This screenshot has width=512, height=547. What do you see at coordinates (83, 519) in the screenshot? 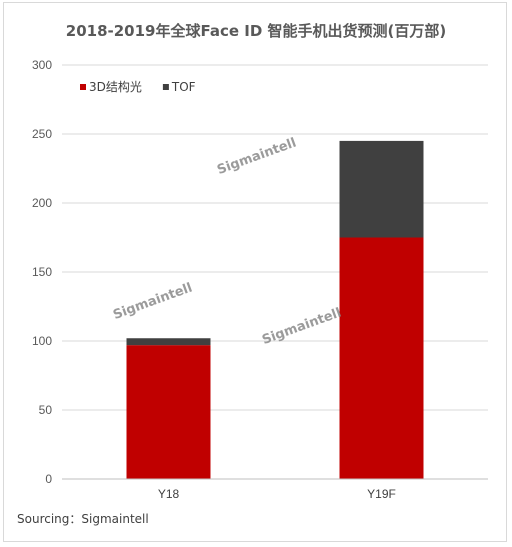
I see `source-note: Sourcing：Sigmaintell` at bounding box center [83, 519].